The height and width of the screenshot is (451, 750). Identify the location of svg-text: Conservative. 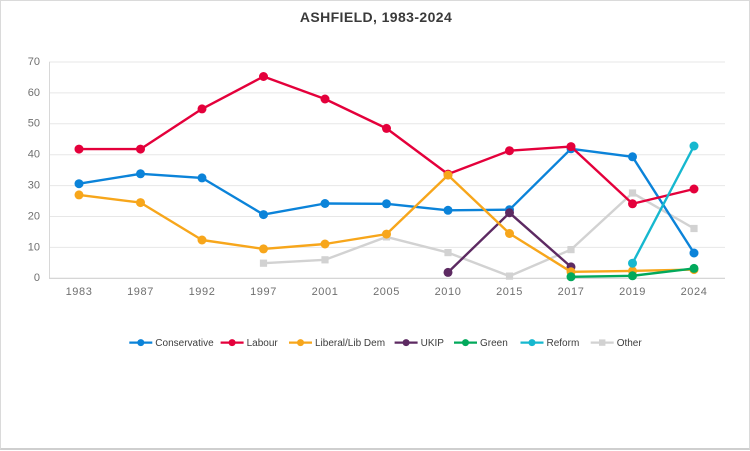
(184, 343).